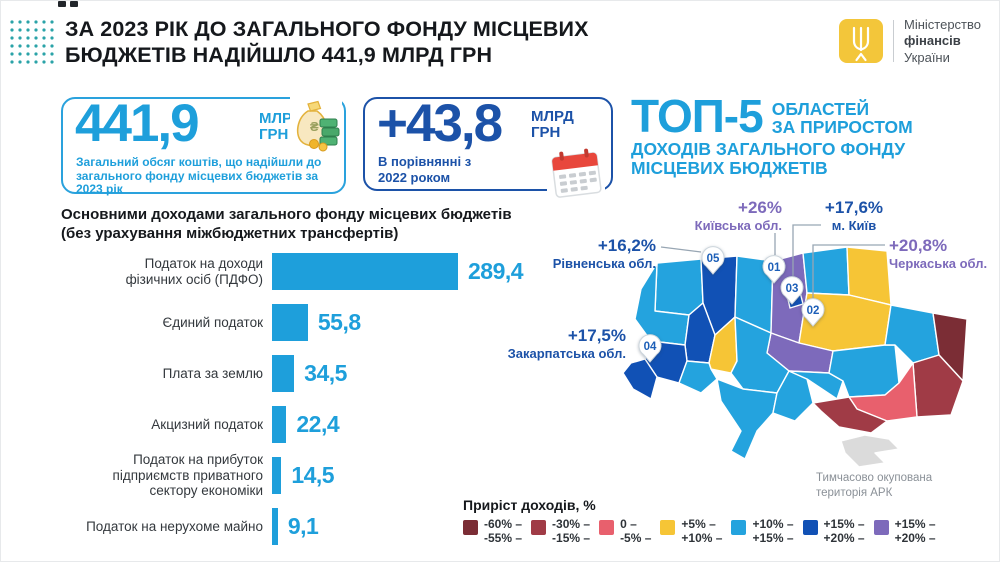 The height and width of the screenshot is (562, 1000). Describe the element at coordinates (576, 172) in the screenshot. I see `calendar-icon` at that location.